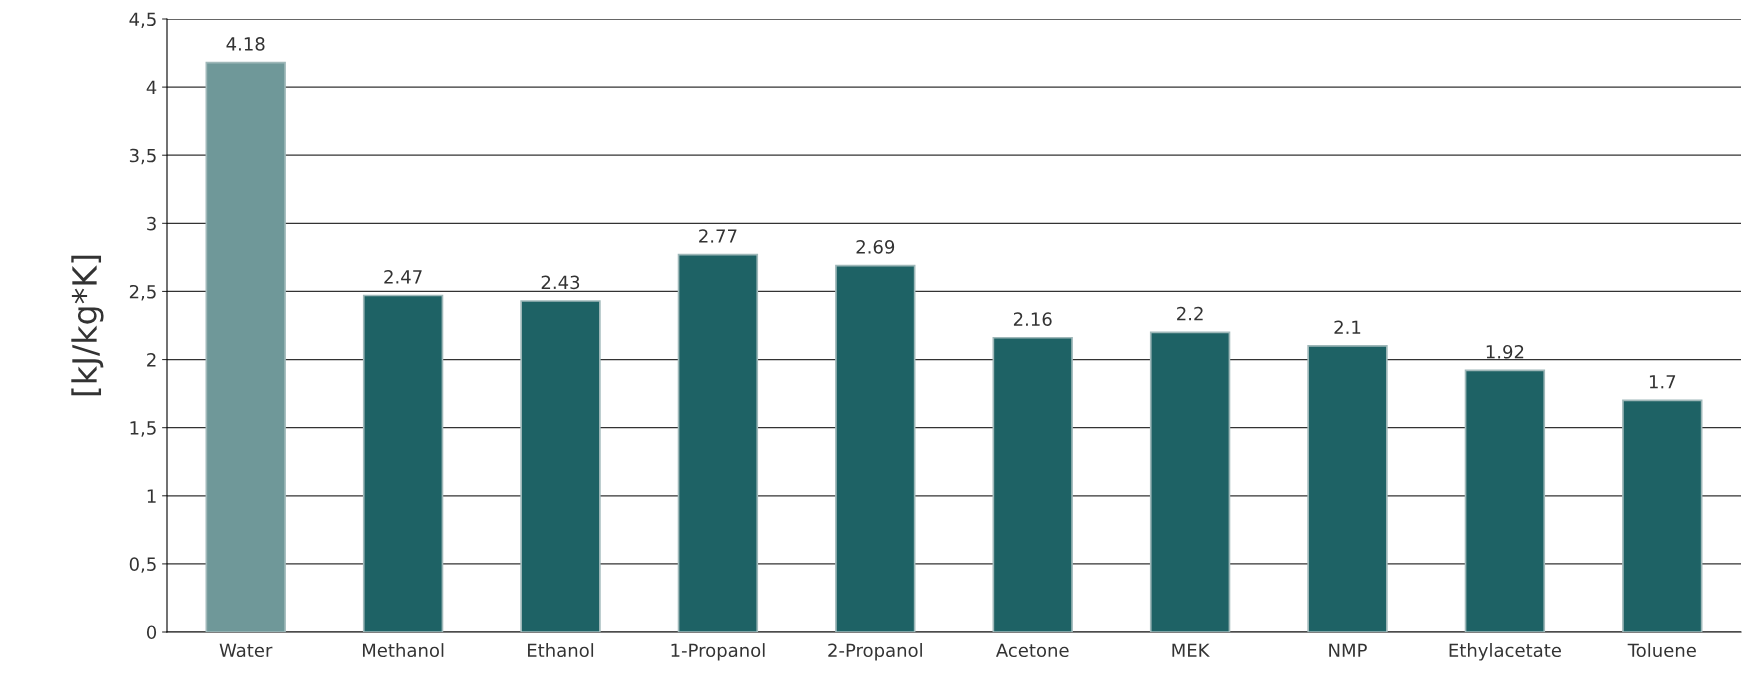  I want to click on y-tick-label: 0, so click(151, 632).